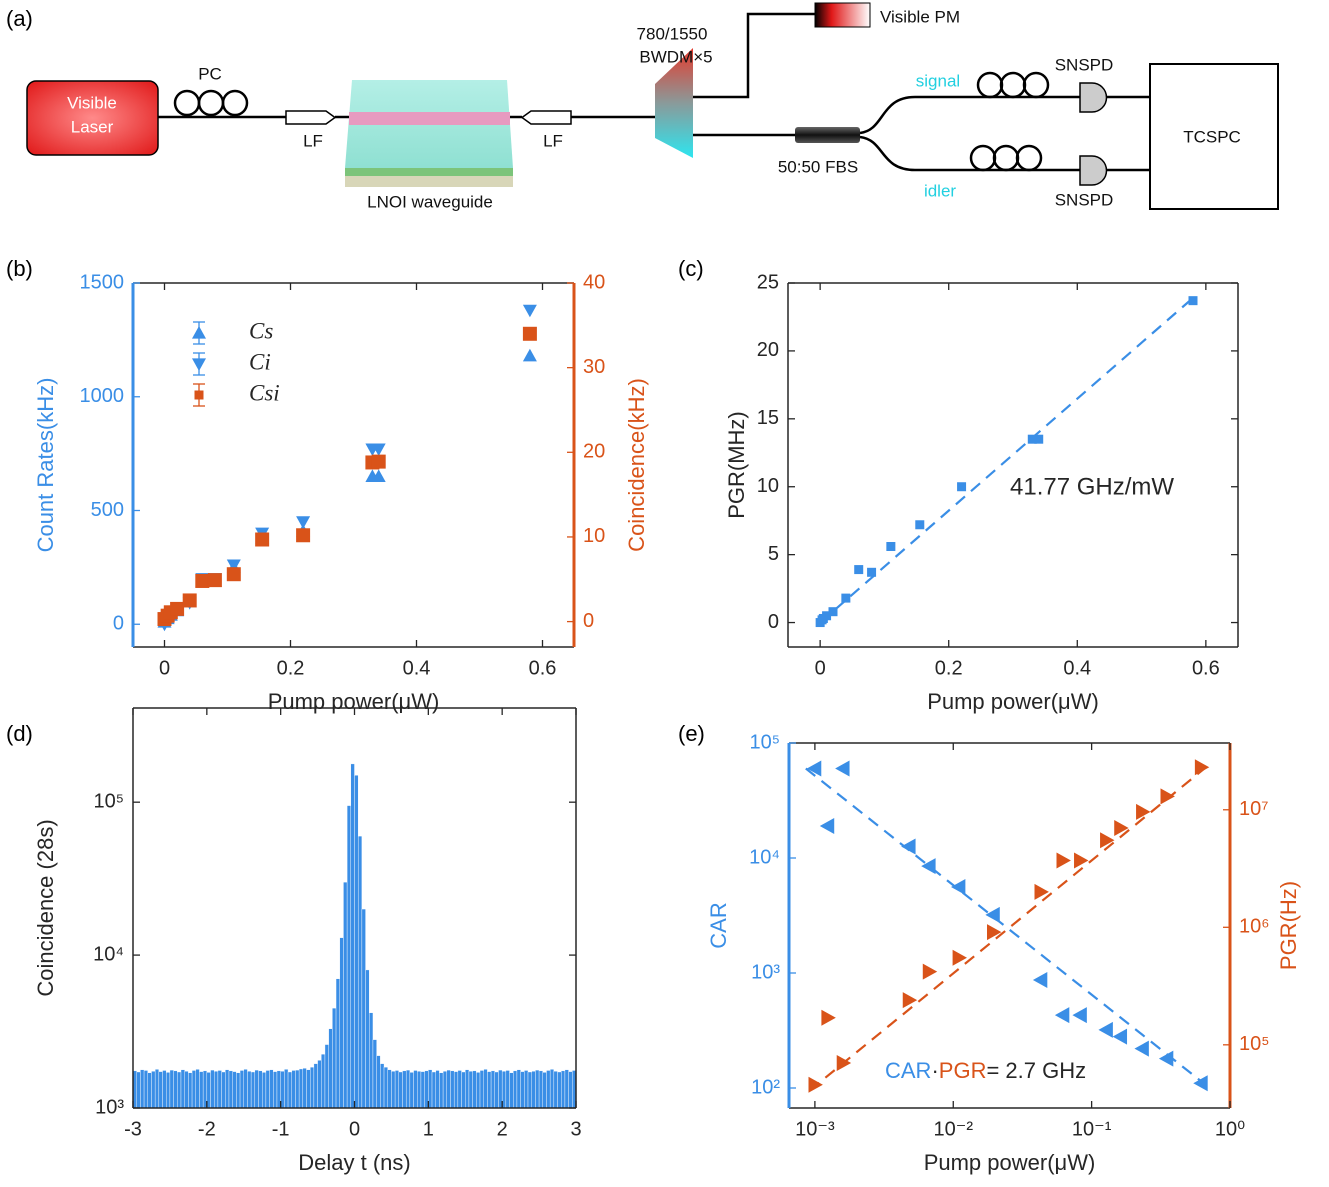 This screenshot has height=1187, width=1329. I want to click on bwdm, so click(674, 103).